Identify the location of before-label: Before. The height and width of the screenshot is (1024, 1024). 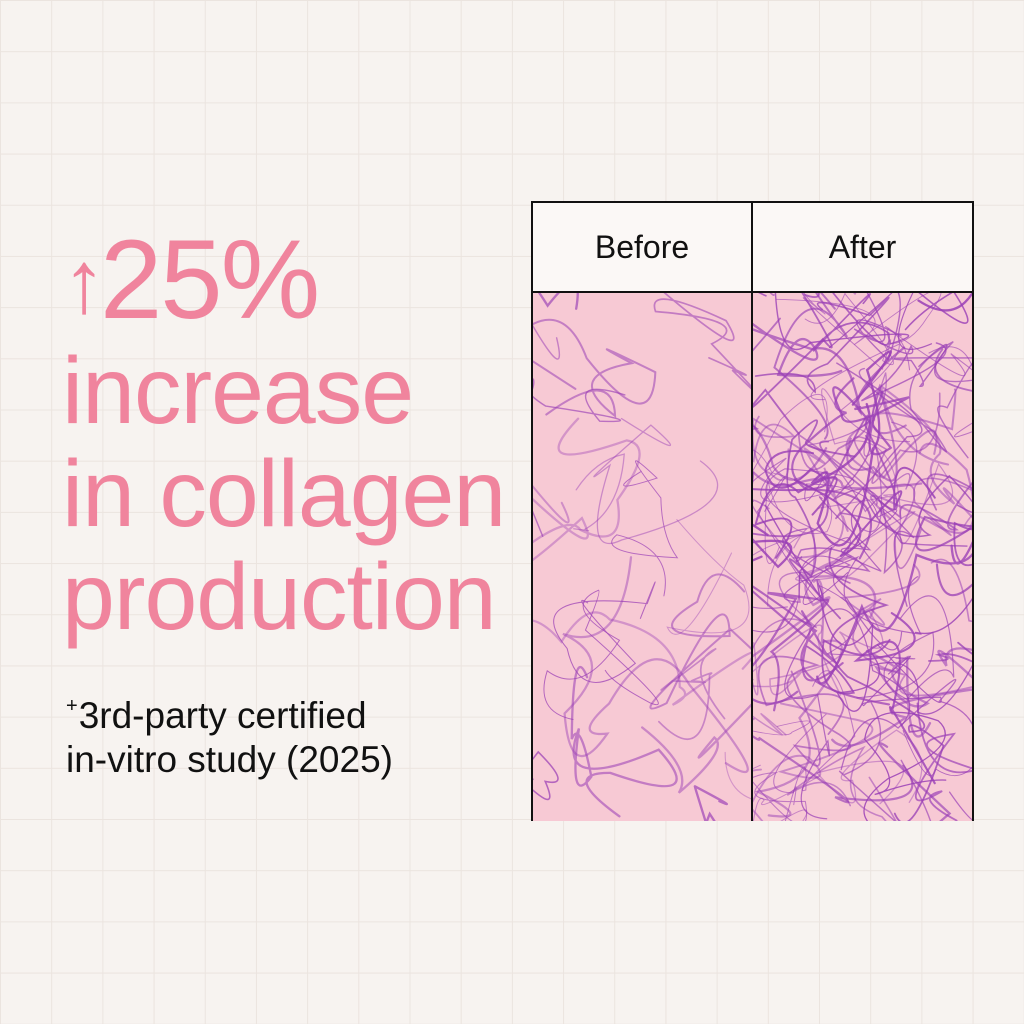
(642, 248).